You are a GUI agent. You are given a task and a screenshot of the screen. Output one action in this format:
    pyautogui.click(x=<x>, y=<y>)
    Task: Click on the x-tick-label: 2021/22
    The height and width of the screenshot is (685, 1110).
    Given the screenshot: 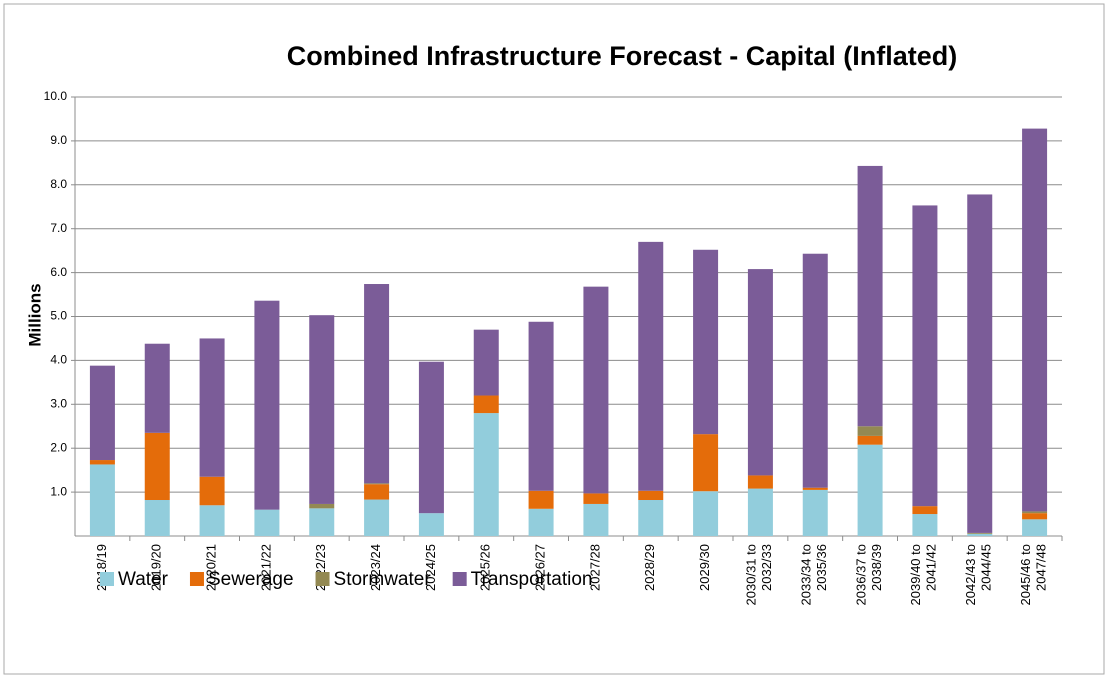 What is the action you would take?
    pyautogui.click(x=265, y=567)
    